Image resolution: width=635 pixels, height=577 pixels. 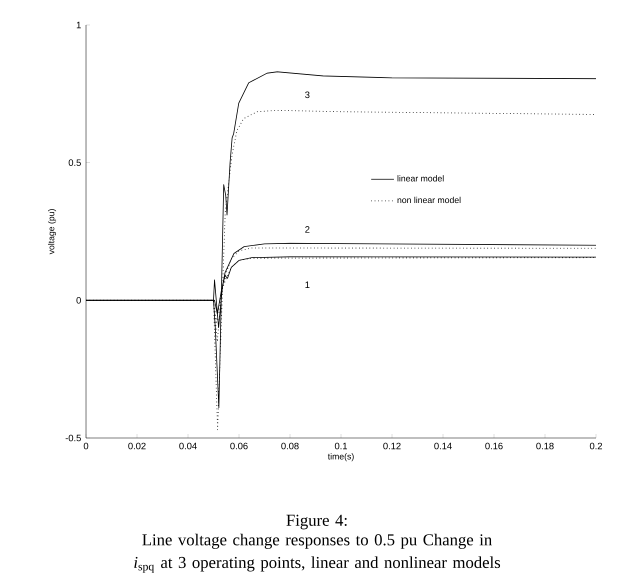 I want to click on x-tick-label: 0.14, so click(x=443, y=446).